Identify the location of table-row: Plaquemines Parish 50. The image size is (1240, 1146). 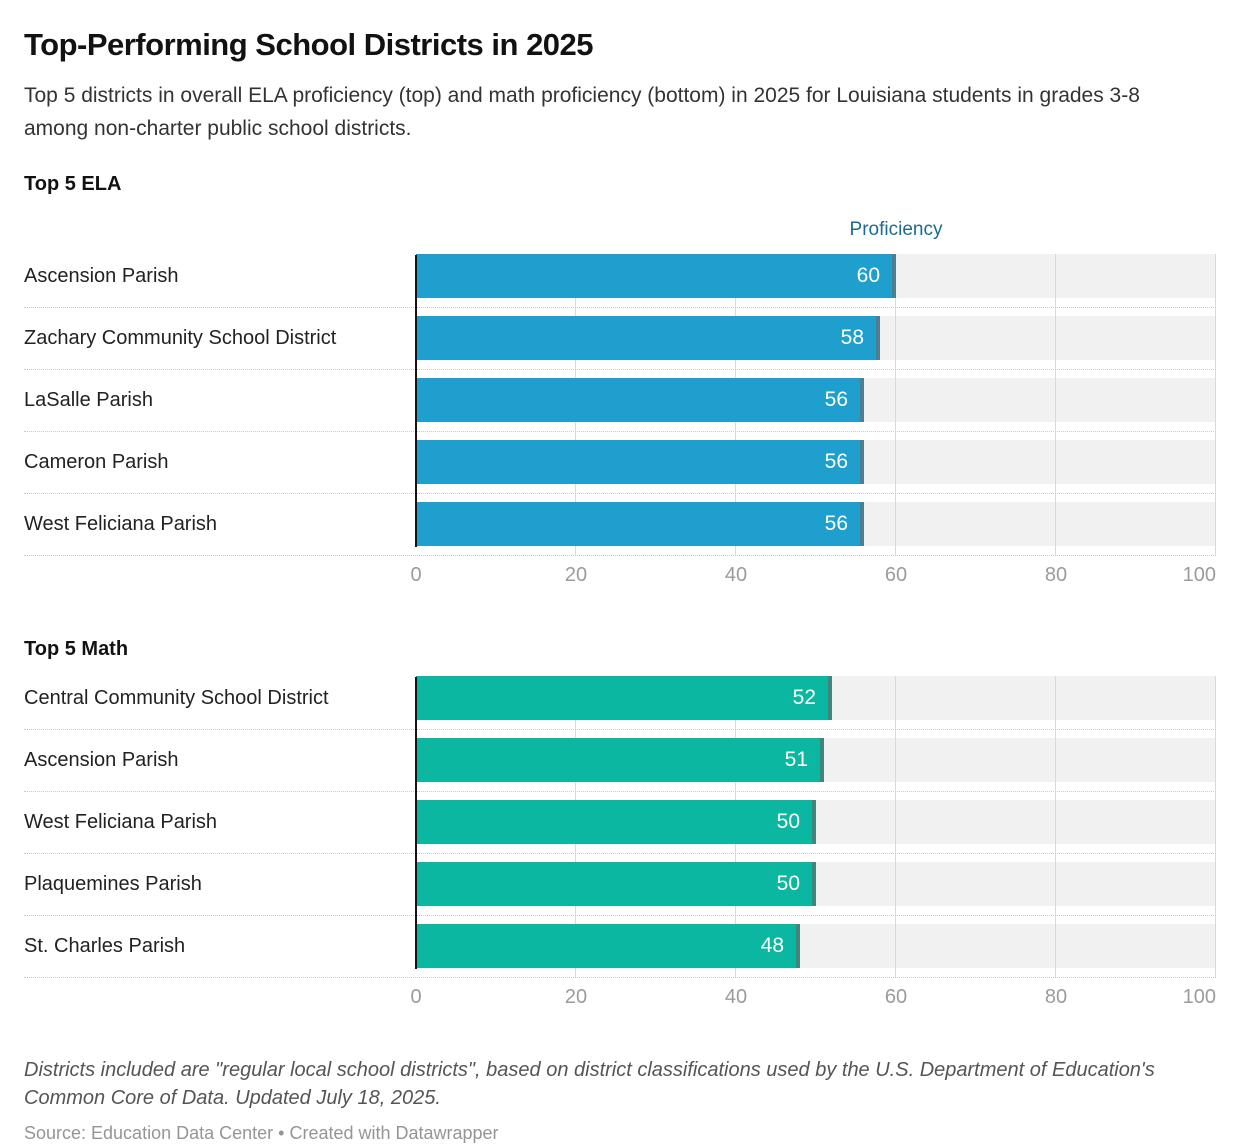
(620, 884).